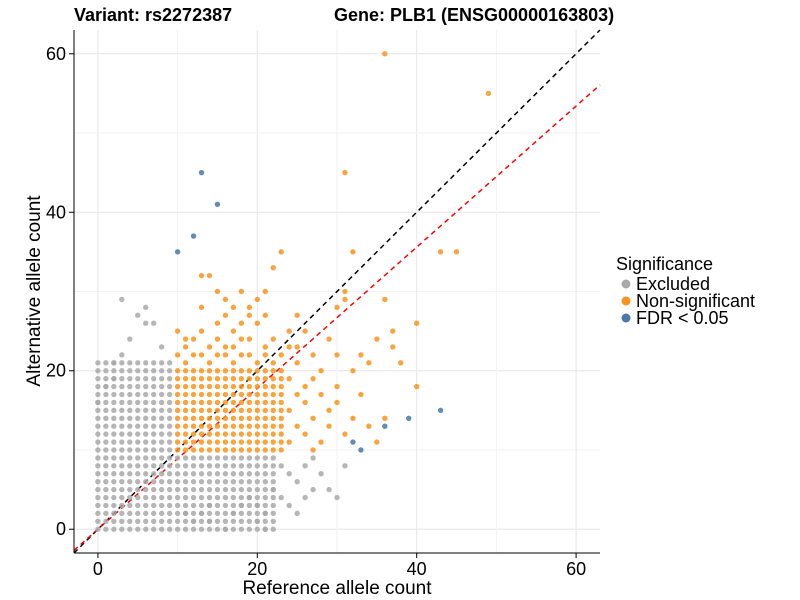  What do you see at coordinates (257, 569) in the screenshot?
I see `x-tick-label: 20` at bounding box center [257, 569].